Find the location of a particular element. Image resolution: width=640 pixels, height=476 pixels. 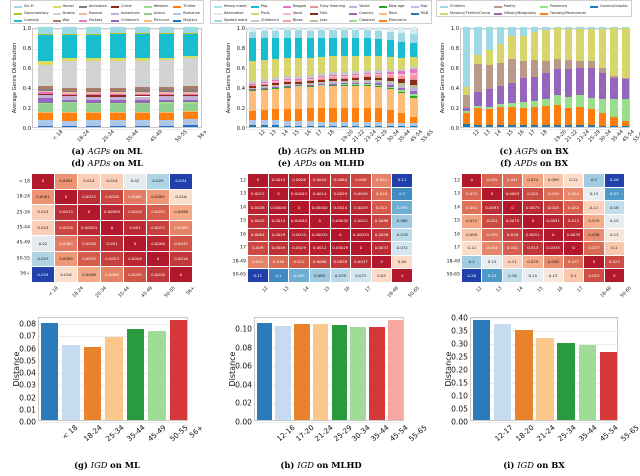

heatmap-cell: 0.013 is located at coordinates (573, 221).